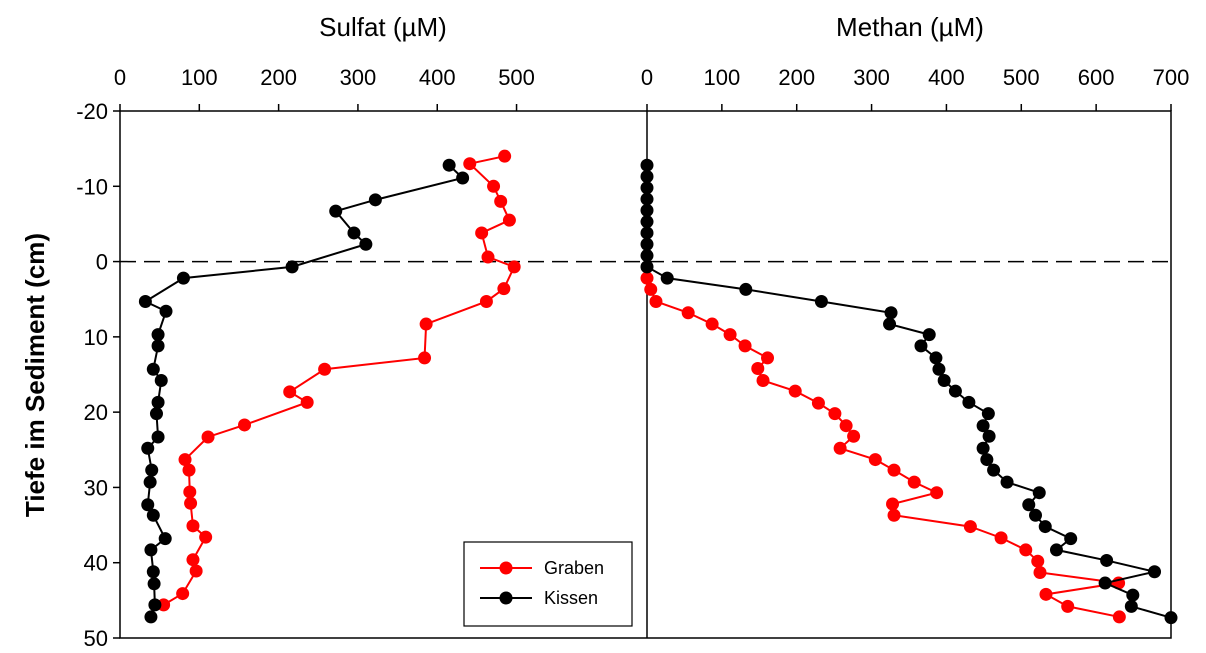 The height and width of the screenshot is (653, 1206). Describe the element at coordinates (946, 77) in the screenshot. I see `x-tick-label-methan: 400` at that location.